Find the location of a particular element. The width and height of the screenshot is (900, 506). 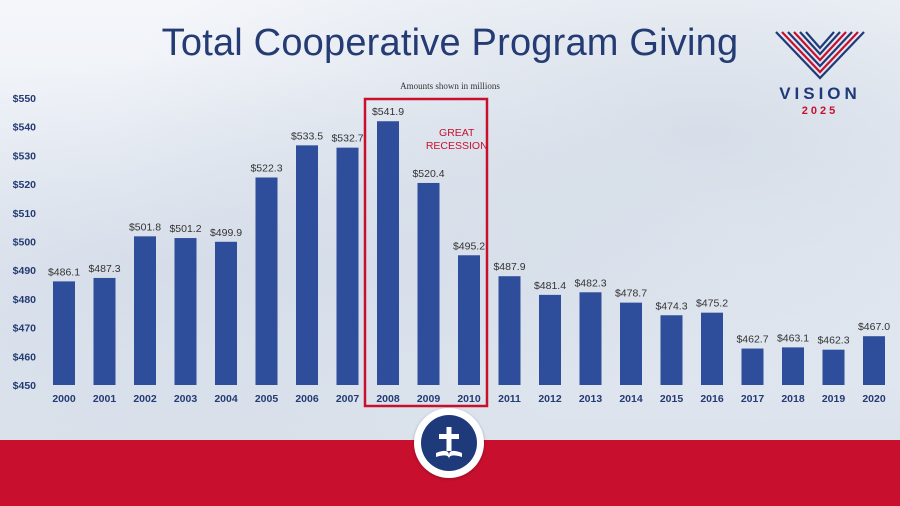

y-tick-label: $490 is located at coordinates (25, 271).